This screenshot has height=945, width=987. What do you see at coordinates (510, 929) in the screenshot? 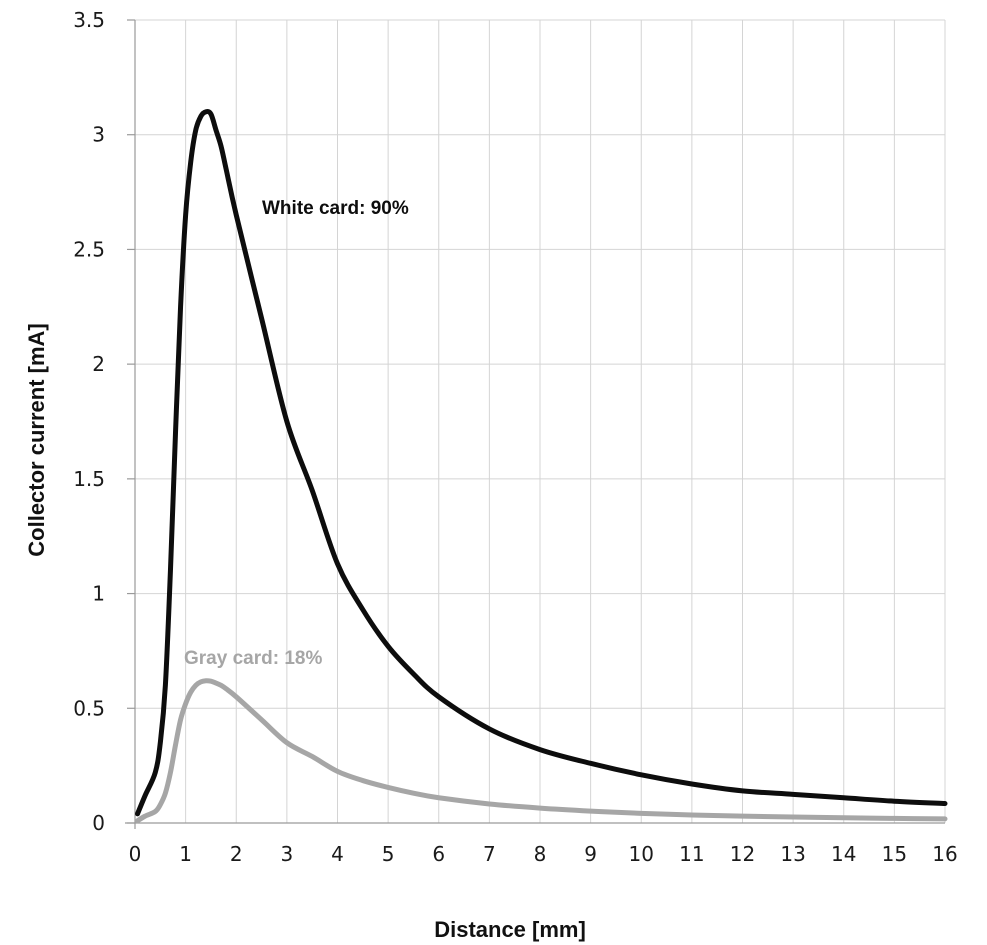
I see `x-axis-title: Distance [mm]` at bounding box center [510, 929].